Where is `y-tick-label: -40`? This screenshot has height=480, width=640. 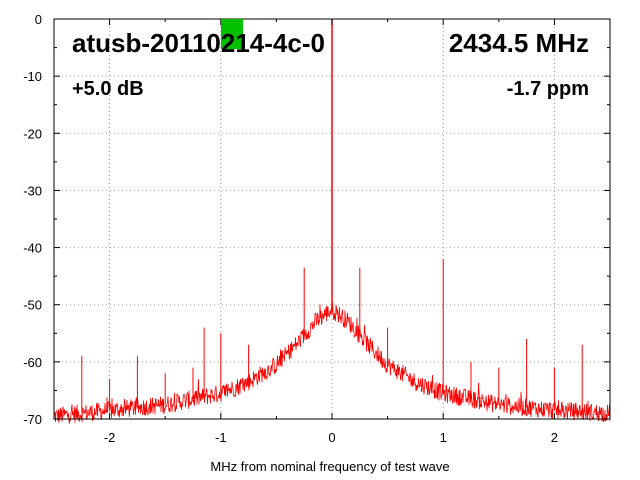 y-tick-label: -40 is located at coordinates (32, 248).